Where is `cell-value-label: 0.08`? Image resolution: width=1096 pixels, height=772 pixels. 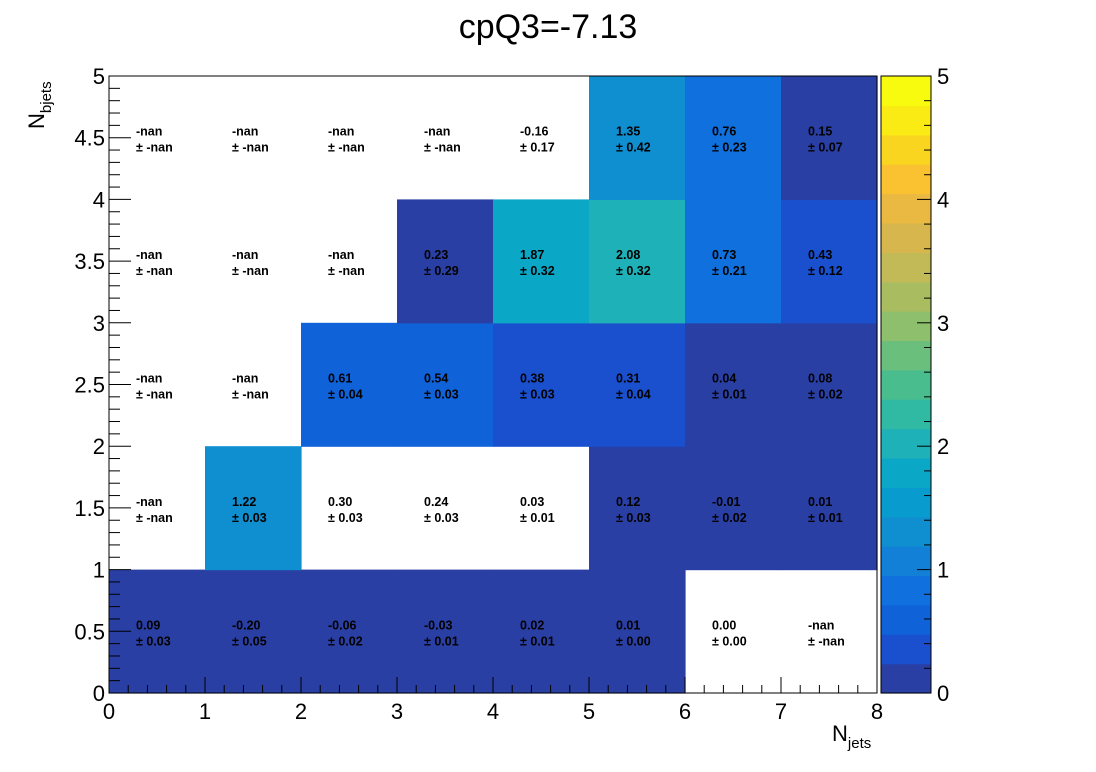
cell-value-label: 0.08 is located at coordinates (820, 379).